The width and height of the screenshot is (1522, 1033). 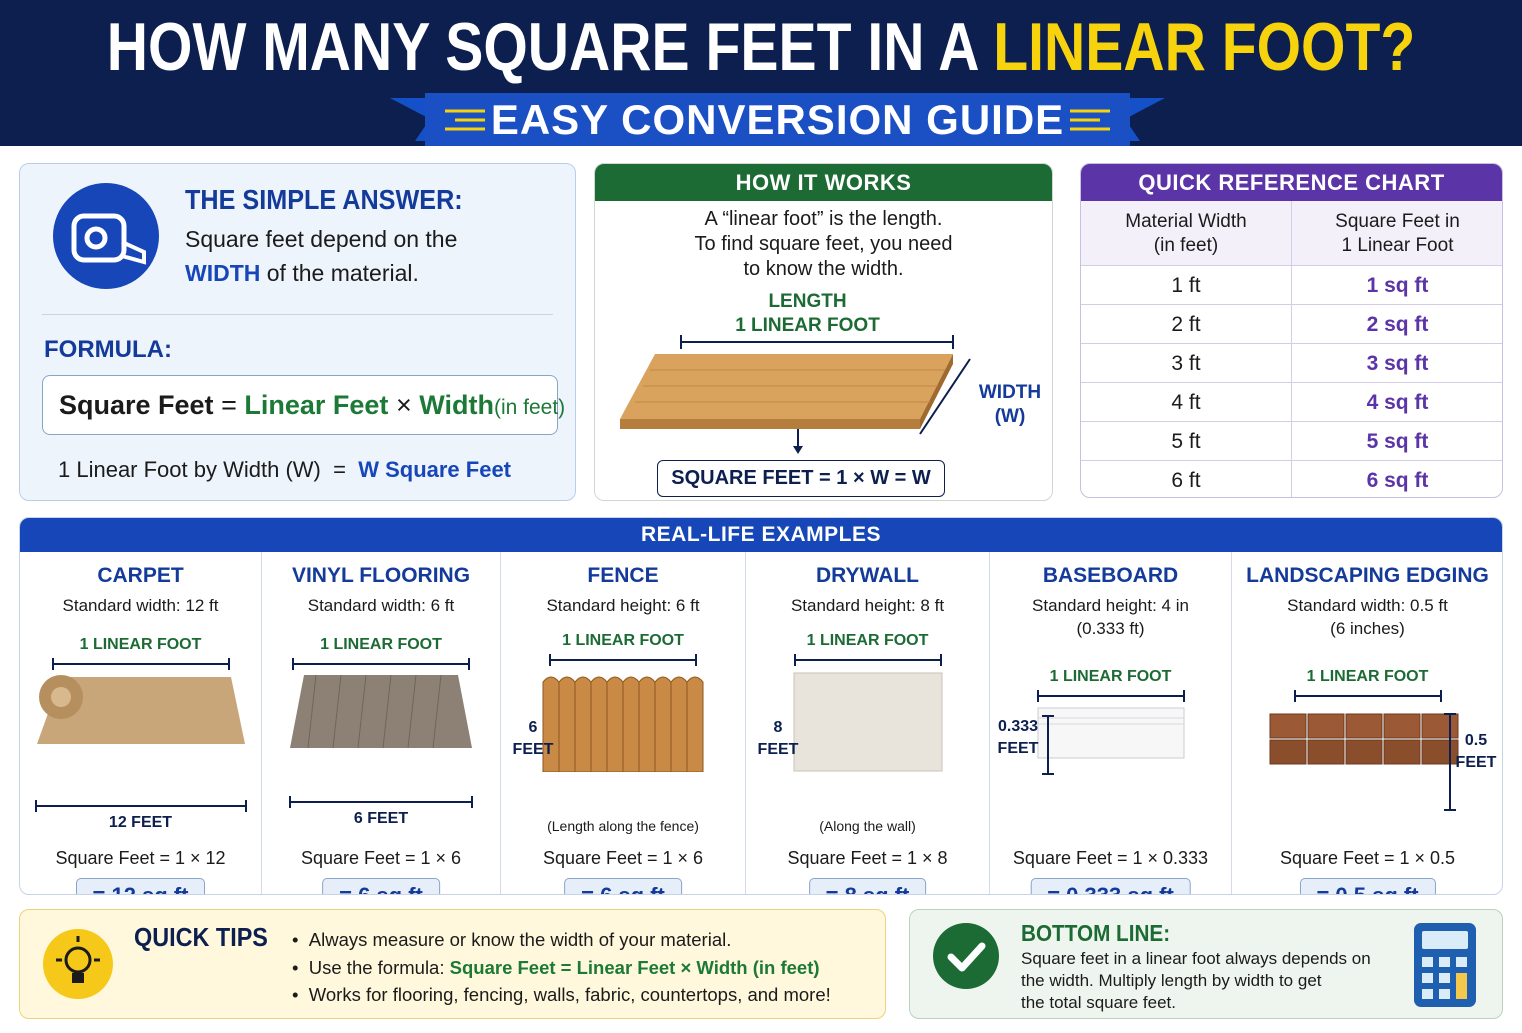 I want to click on label: 1 LINEAR FOOT, so click(x=807, y=325).